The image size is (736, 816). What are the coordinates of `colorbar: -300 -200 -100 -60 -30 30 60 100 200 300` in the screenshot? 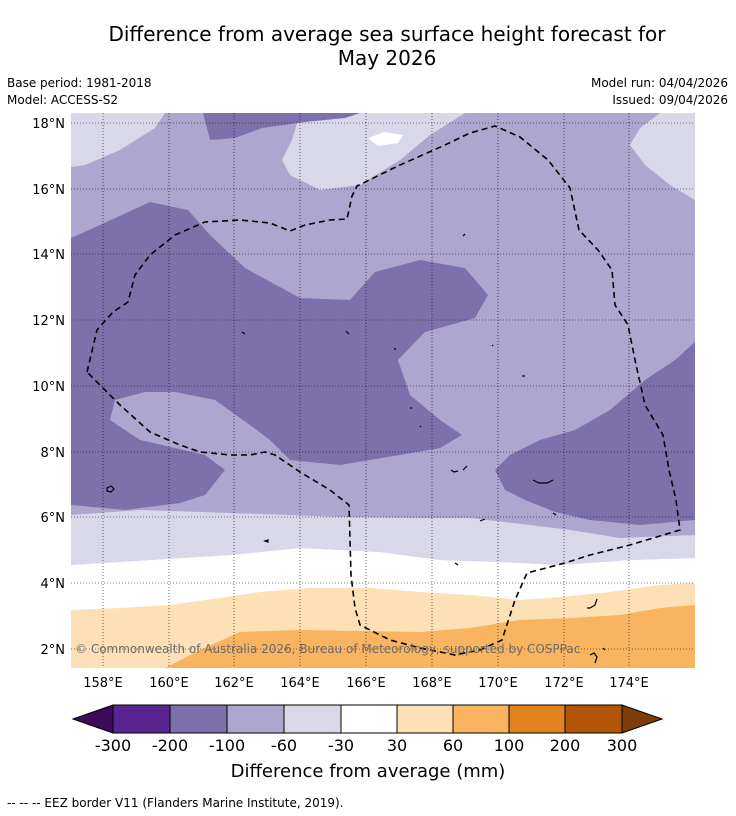 It's located at (367, 729).